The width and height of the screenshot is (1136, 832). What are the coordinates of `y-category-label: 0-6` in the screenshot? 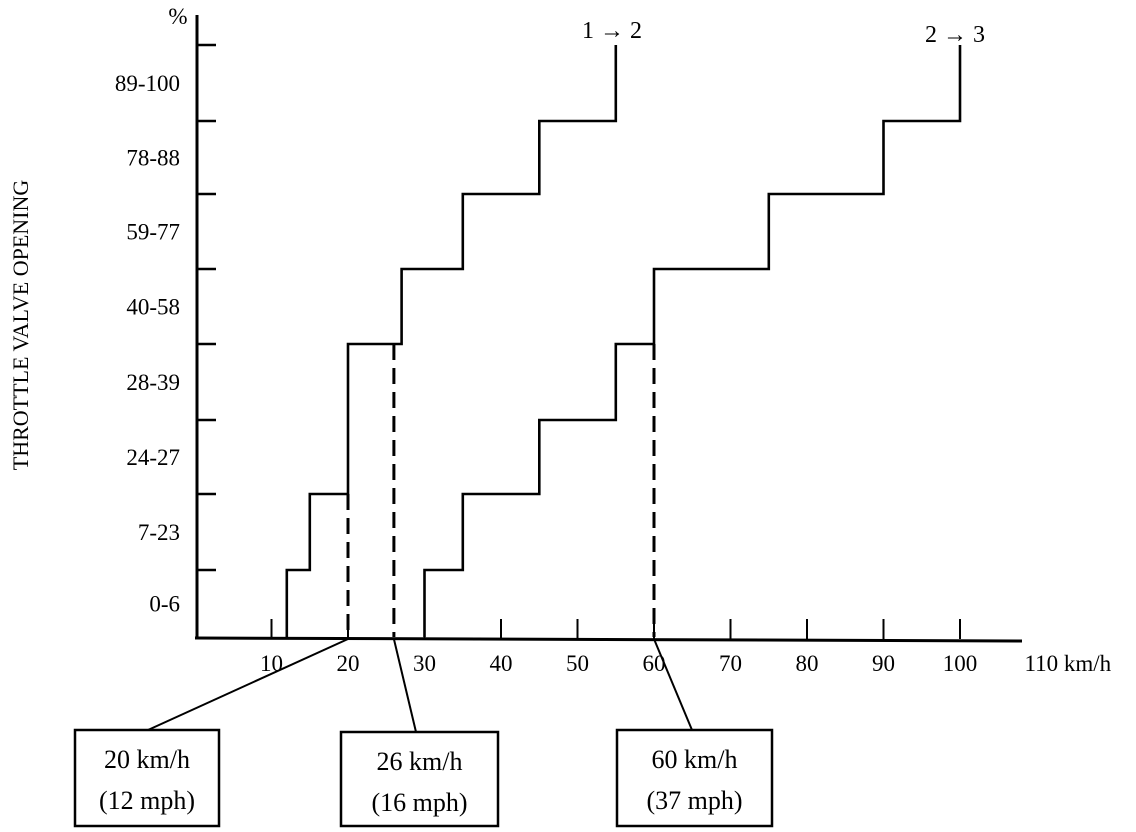 It's located at (164, 604).